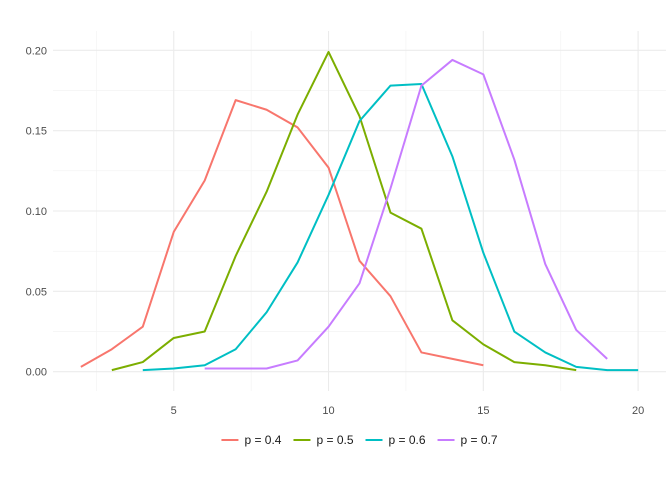 This screenshot has width=672, height=480. I want to click on legend-item-4: p = 0.7, so click(467, 440).